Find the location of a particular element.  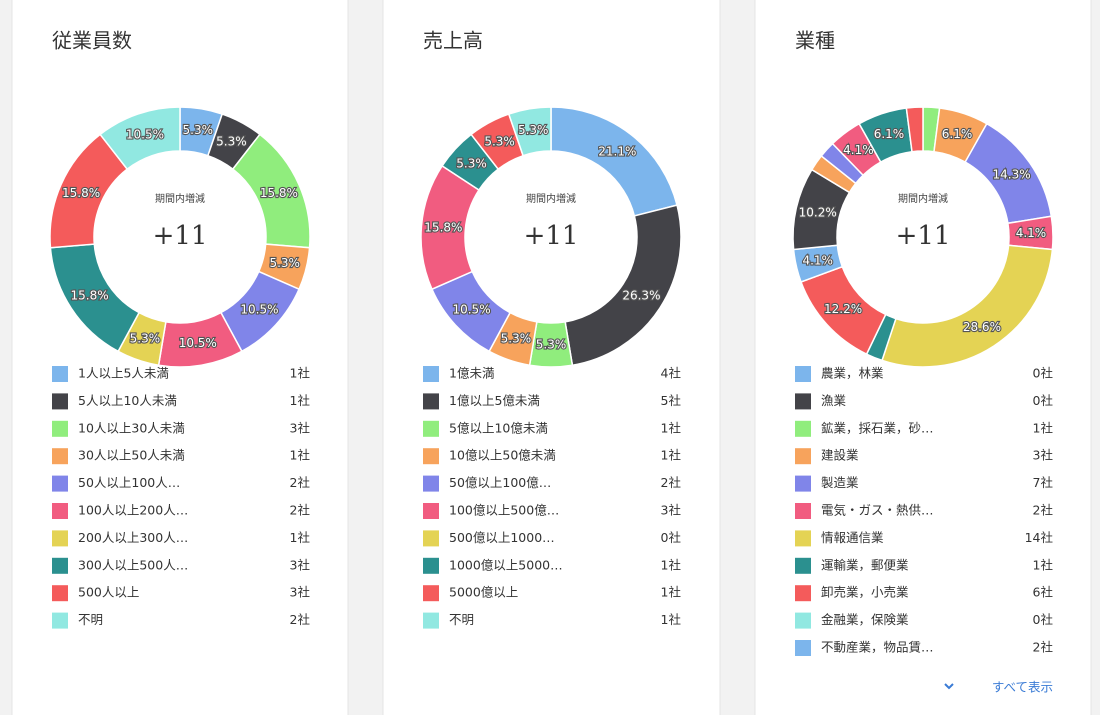

percent-label: 10.2% is located at coordinates (818, 212).